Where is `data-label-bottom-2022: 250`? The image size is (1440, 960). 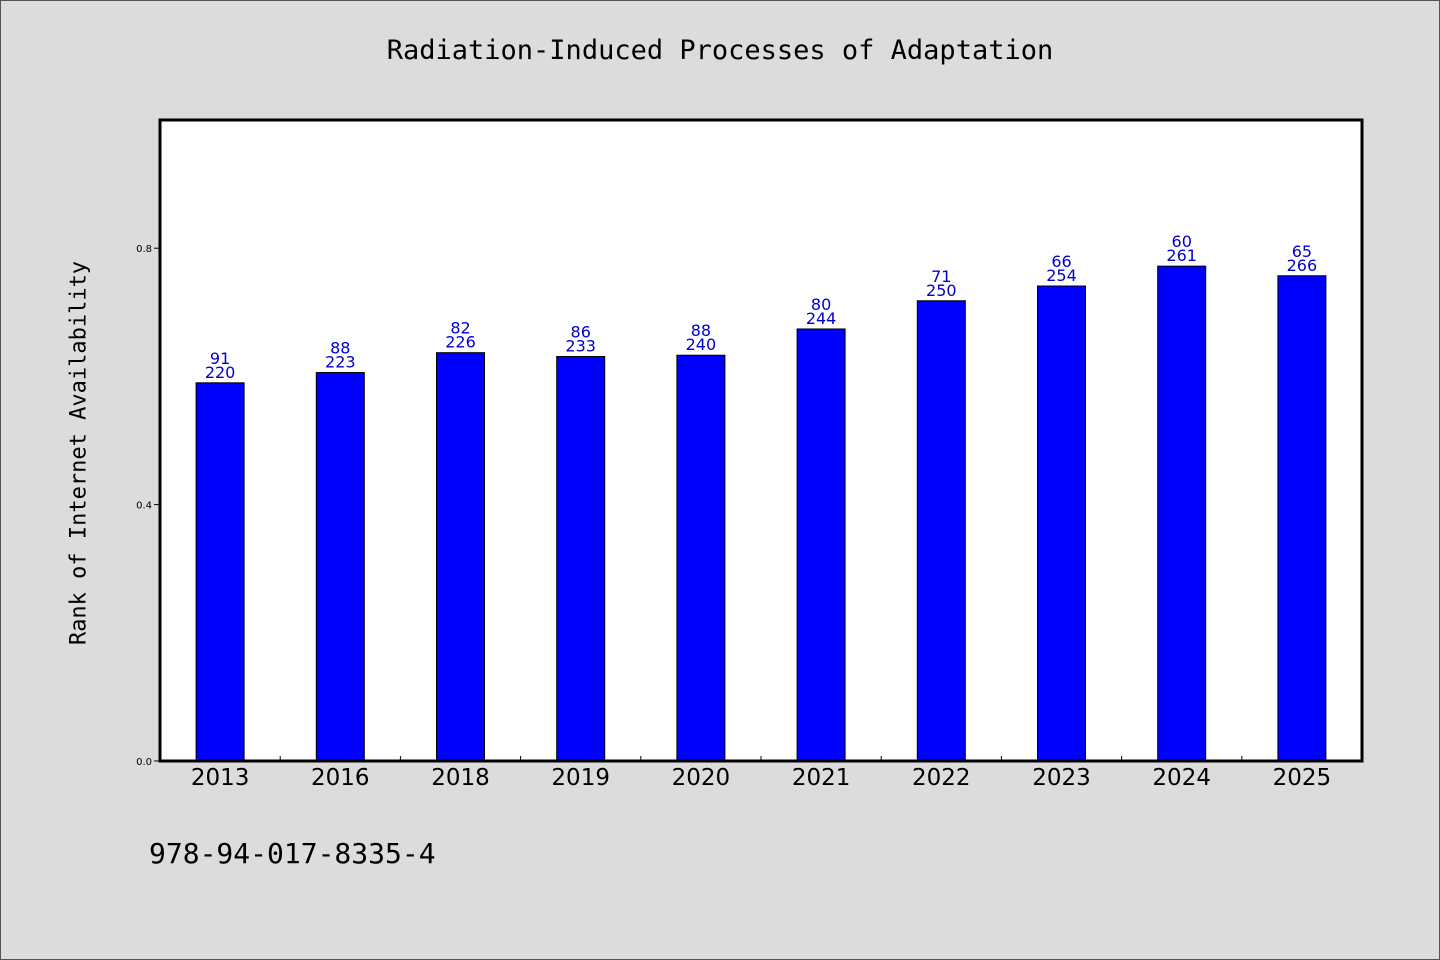 data-label-bottom-2022: 250 is located at coordinates (941, 290).